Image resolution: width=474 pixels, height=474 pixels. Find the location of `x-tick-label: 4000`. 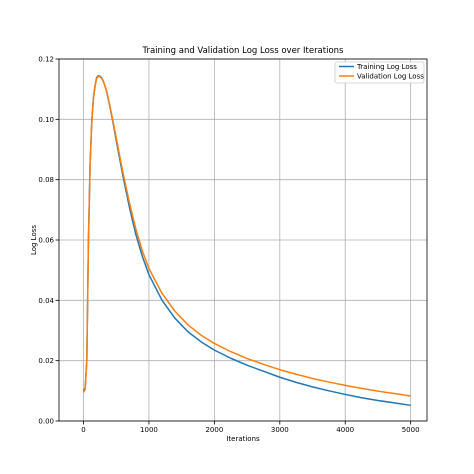

x-tick-label: 4000 is located at coordinates (345, 430).